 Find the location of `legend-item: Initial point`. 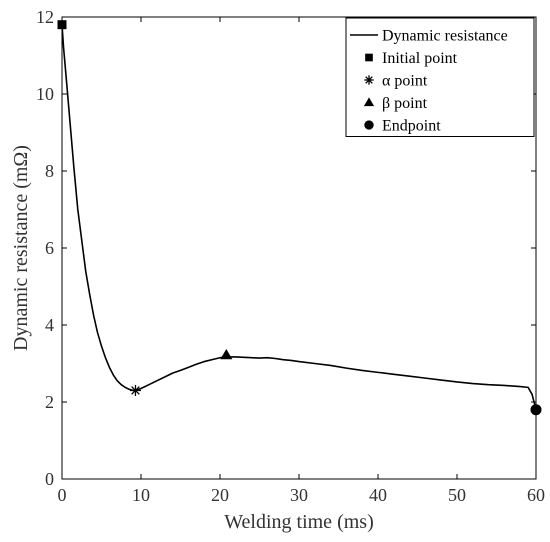

legend-item: Initial point is located at coordinates (411, 58).